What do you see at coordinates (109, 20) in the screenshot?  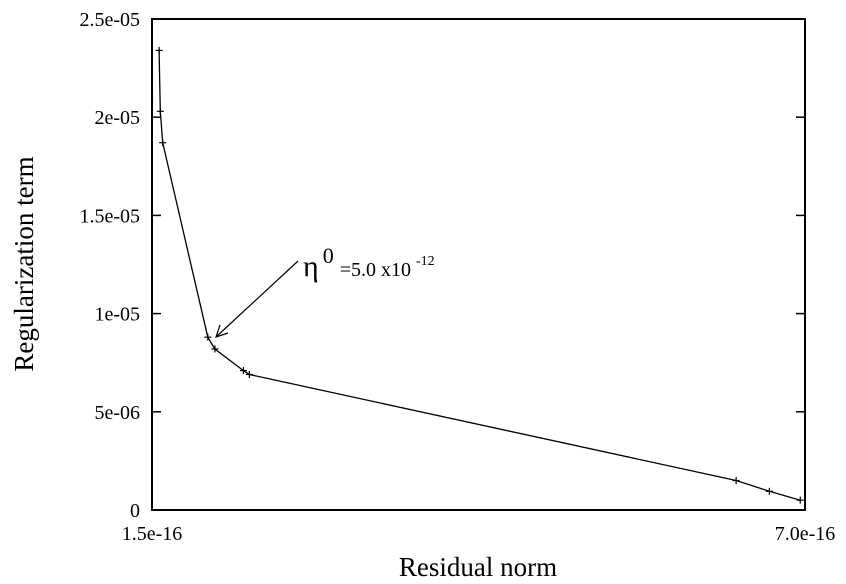 I see `y-tick-label: 2.5e-05` at bounding box center [109, 20].